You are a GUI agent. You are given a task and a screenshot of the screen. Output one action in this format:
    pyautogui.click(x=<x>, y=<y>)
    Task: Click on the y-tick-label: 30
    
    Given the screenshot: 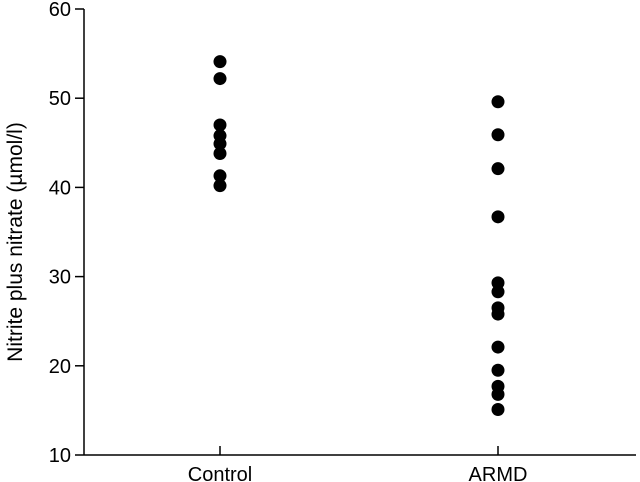 What is the action you would take?
    pyautogui.click(x=60, y=278)
    